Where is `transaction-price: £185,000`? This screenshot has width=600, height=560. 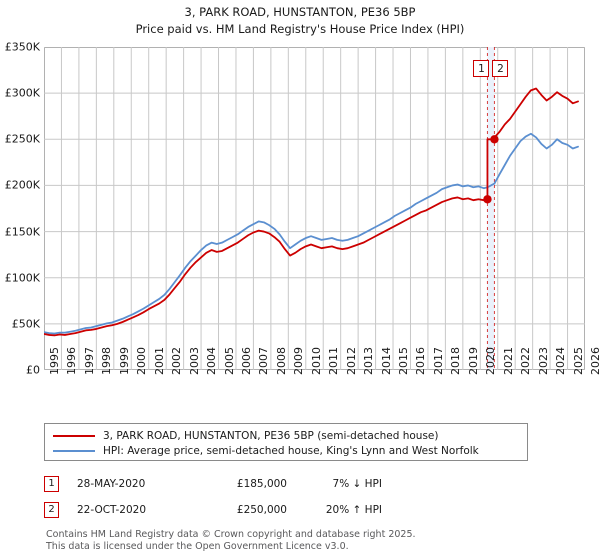 transaction-price: £185,000 is located at coordinates (261, 484).